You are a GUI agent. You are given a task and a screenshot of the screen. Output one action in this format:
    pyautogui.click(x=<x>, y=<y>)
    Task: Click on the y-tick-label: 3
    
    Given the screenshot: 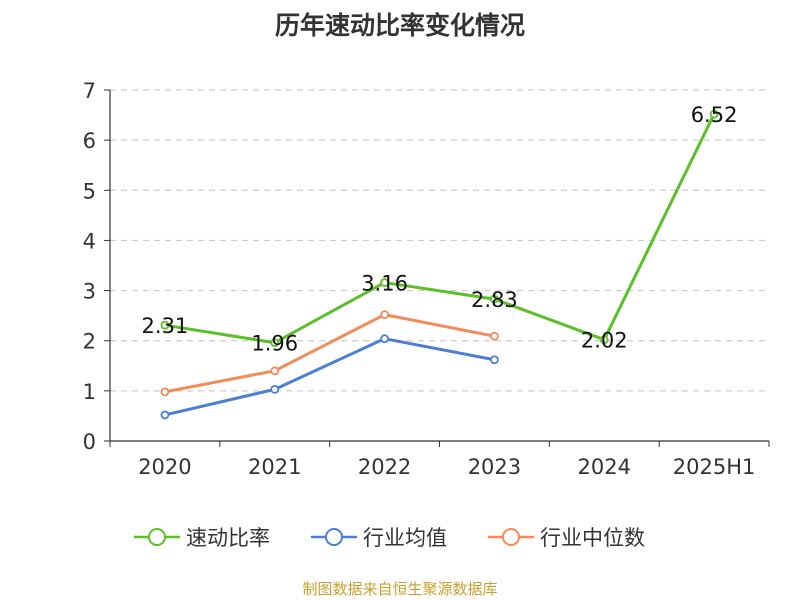 What is the action you would take?
    pyautogui.click(x=89, y=292)
    